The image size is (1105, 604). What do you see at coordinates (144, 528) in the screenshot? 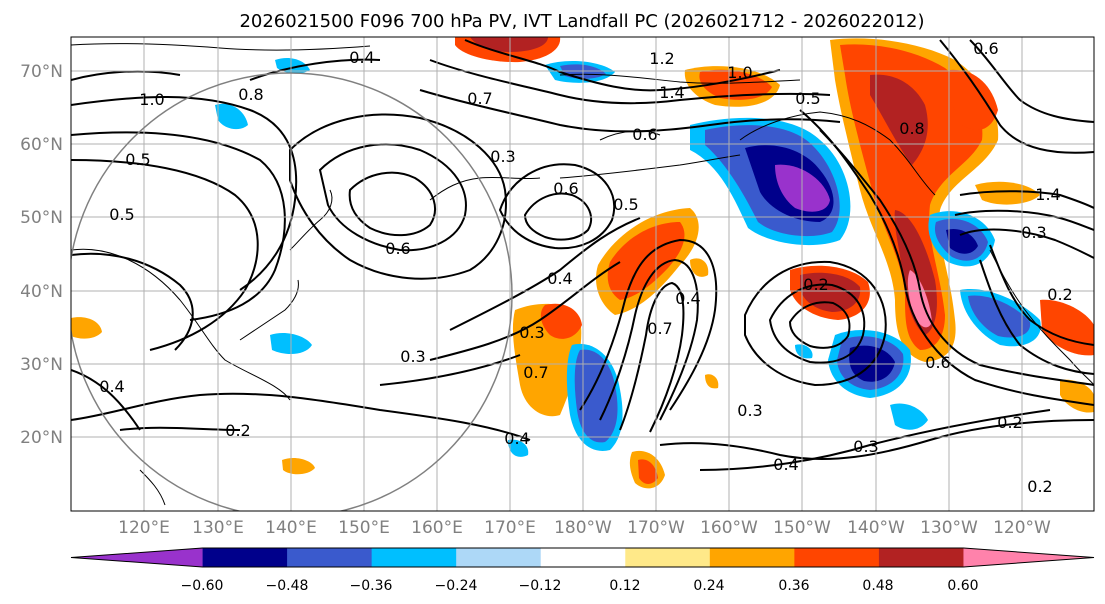
I see `lon-label: 120°E` at bounding box center [144, 528].